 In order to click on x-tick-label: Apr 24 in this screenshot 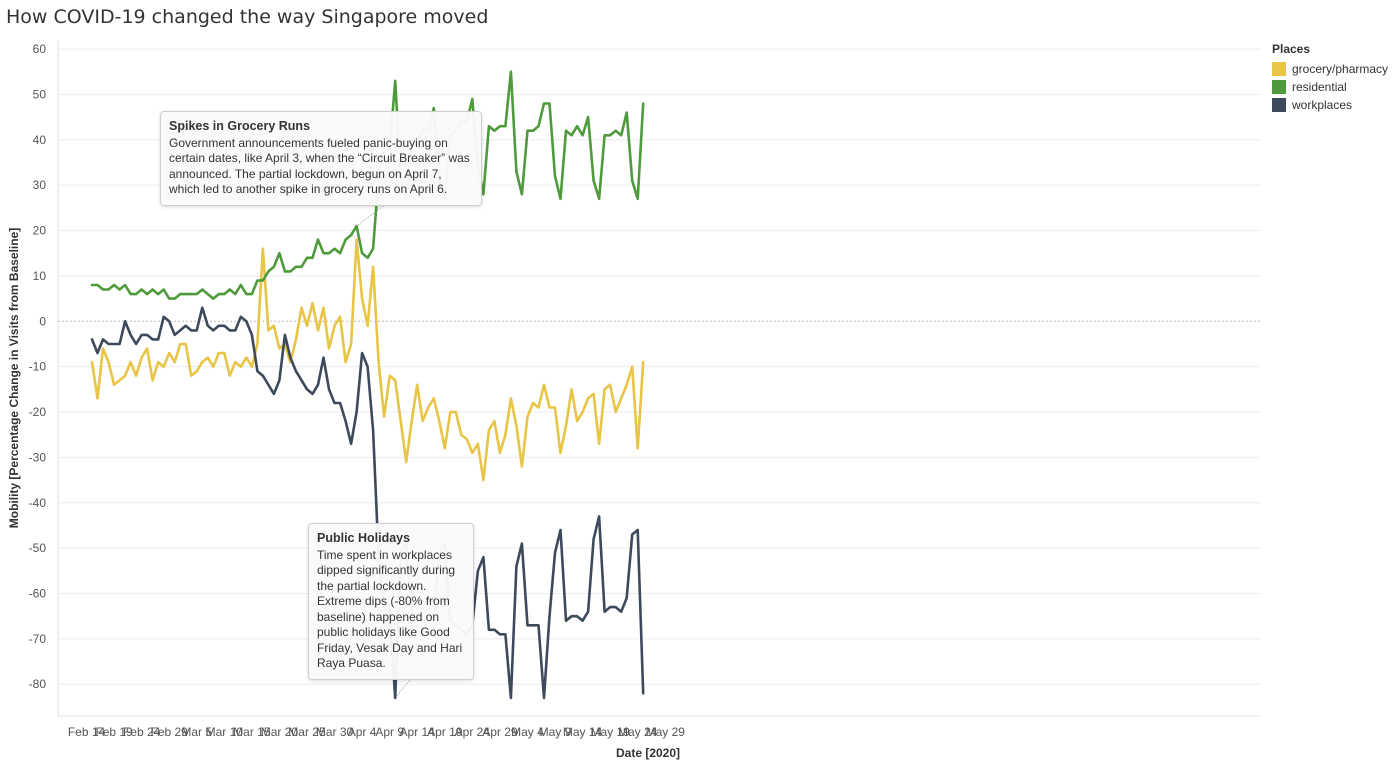, I will do `click(473, 732)`.